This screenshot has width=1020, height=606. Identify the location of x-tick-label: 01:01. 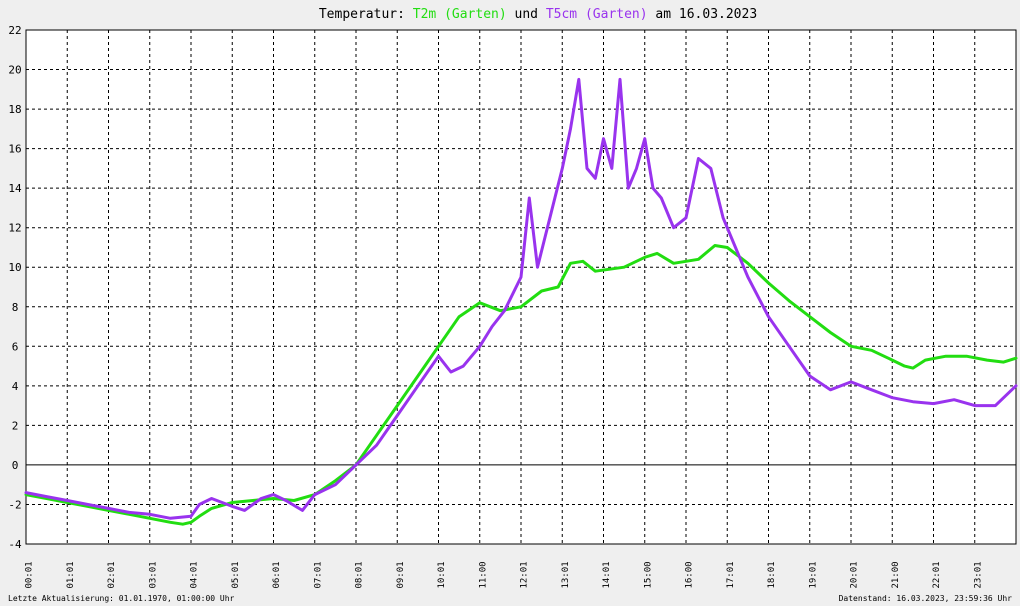
(71, 574).